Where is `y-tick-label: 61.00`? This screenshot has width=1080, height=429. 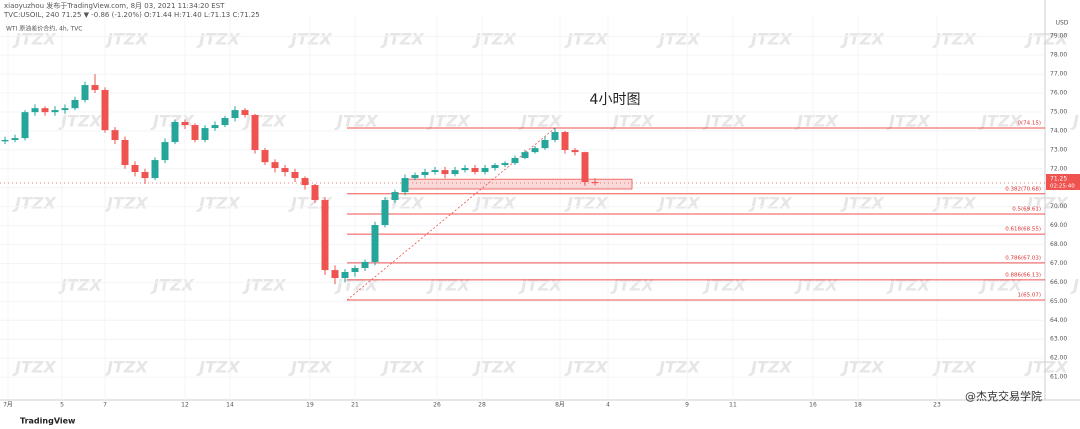 y-tick-label: 61.00 is located at coordinates (1058, 377).